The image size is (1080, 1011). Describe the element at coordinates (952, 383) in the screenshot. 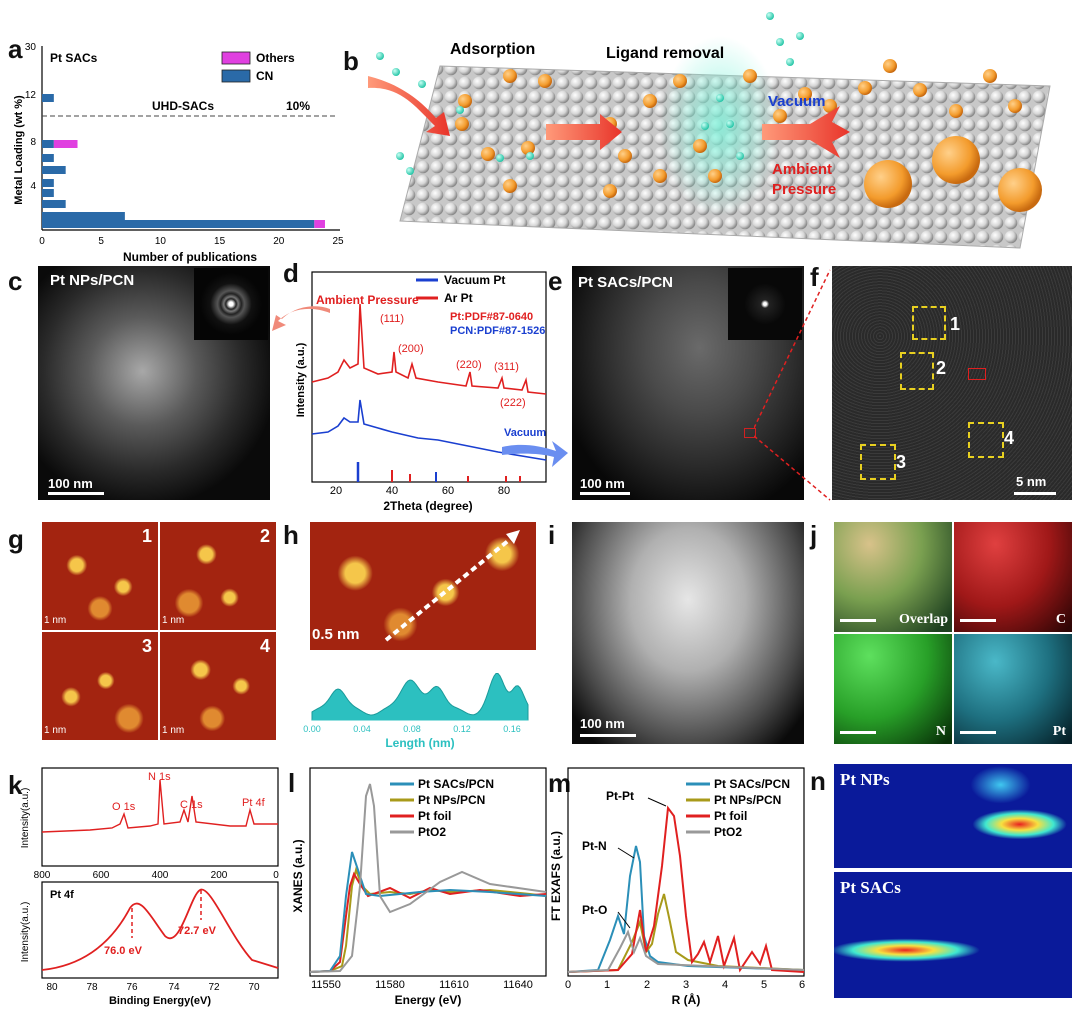

I see `panel-f-image: 1 2 3 4 5 nm` at that location.